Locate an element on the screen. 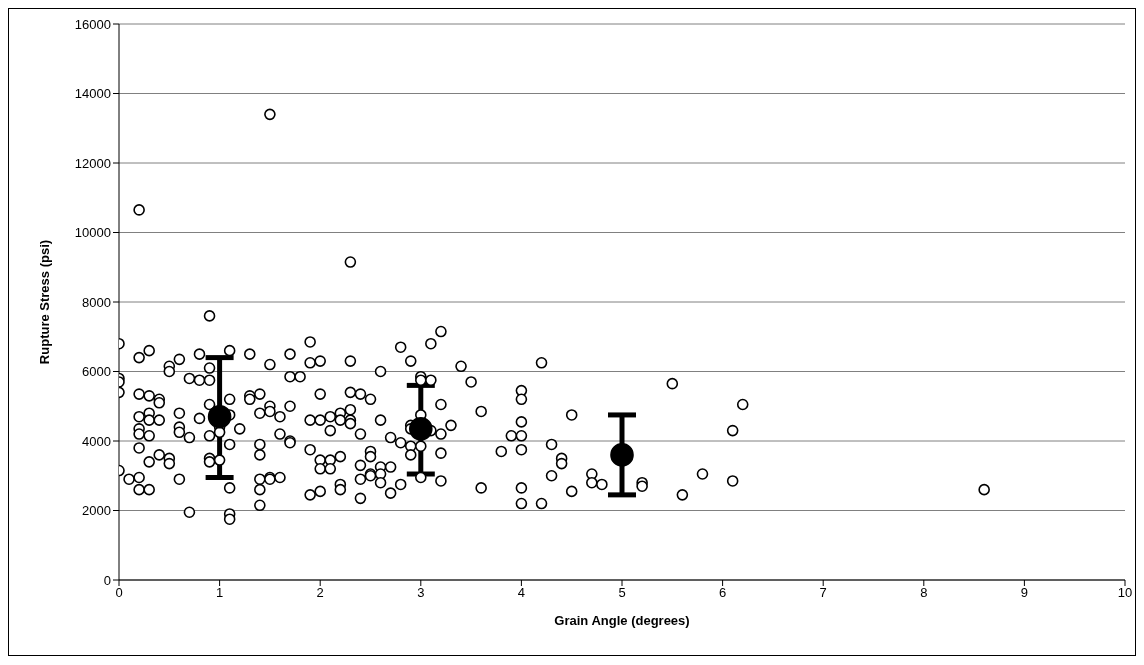  y-axis-title: Rupture Stress (psi) is located at coordinates (44, 302).